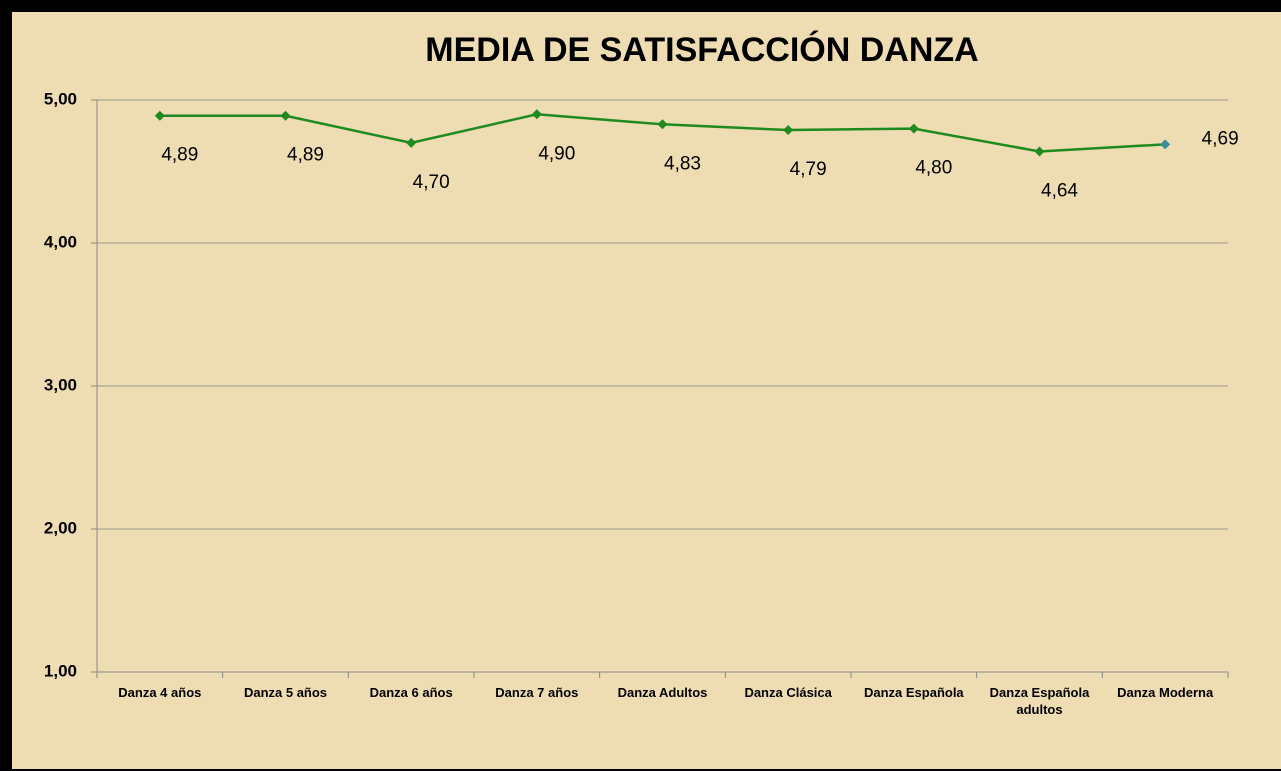 Image resolution: width=1281 pixels, height=771 pixels. What do you see at coordinates (431, 182) in the screenshot?
I see `data-label: 4,70` at bounding box center [431, 182].